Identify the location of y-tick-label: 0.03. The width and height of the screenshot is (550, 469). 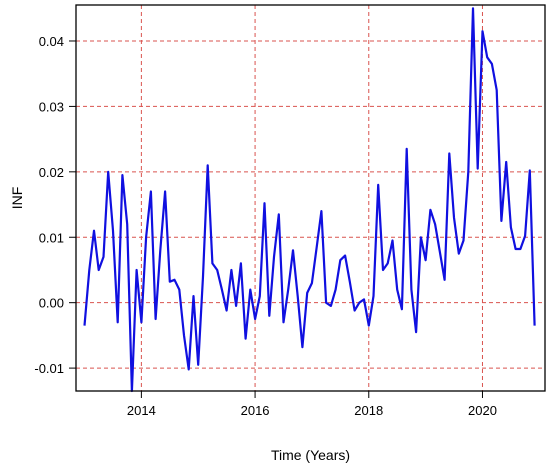
(51, 106).